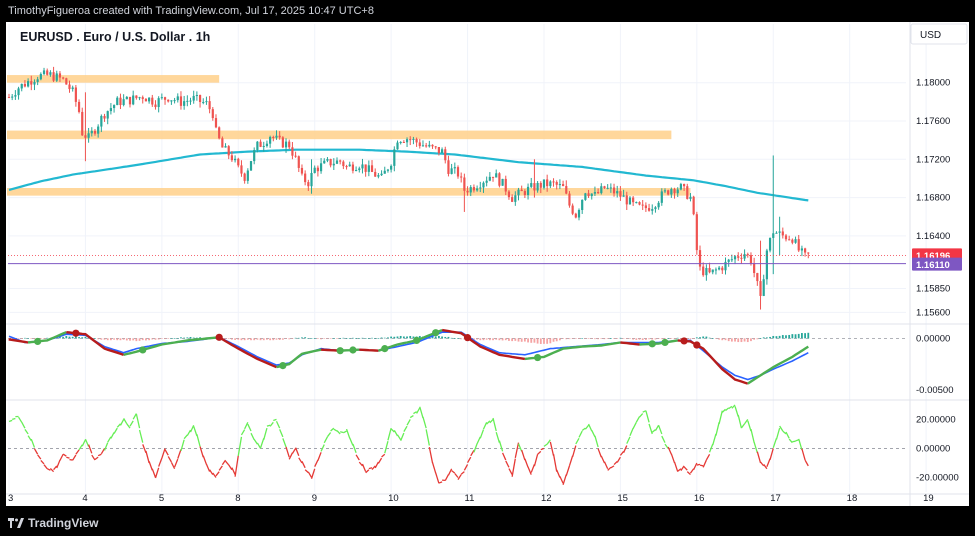 The height and width of the screenshot is (536, 975). I want to click on currency-box, so click(939, 34).